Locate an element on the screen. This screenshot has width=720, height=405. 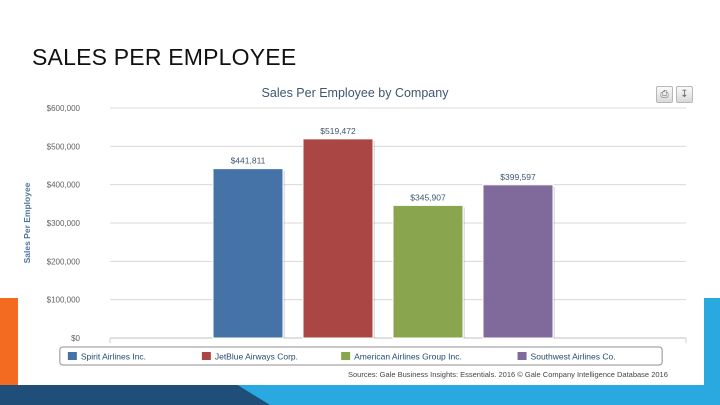
y-tick-label: $300,000 is located at coordinates (64, 223).